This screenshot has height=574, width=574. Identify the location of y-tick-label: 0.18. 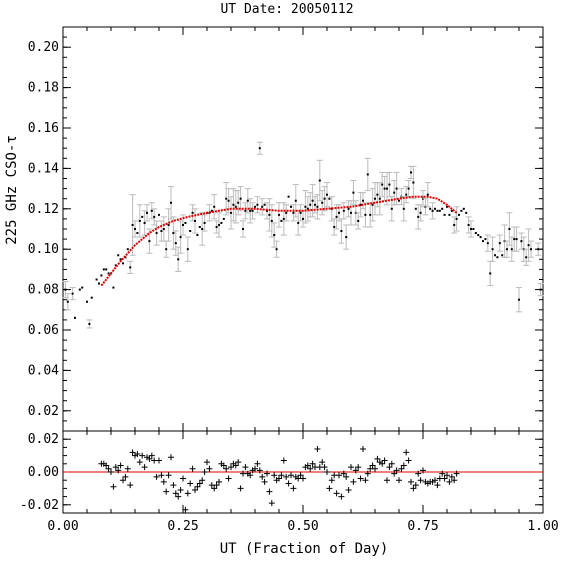
(43, 88).